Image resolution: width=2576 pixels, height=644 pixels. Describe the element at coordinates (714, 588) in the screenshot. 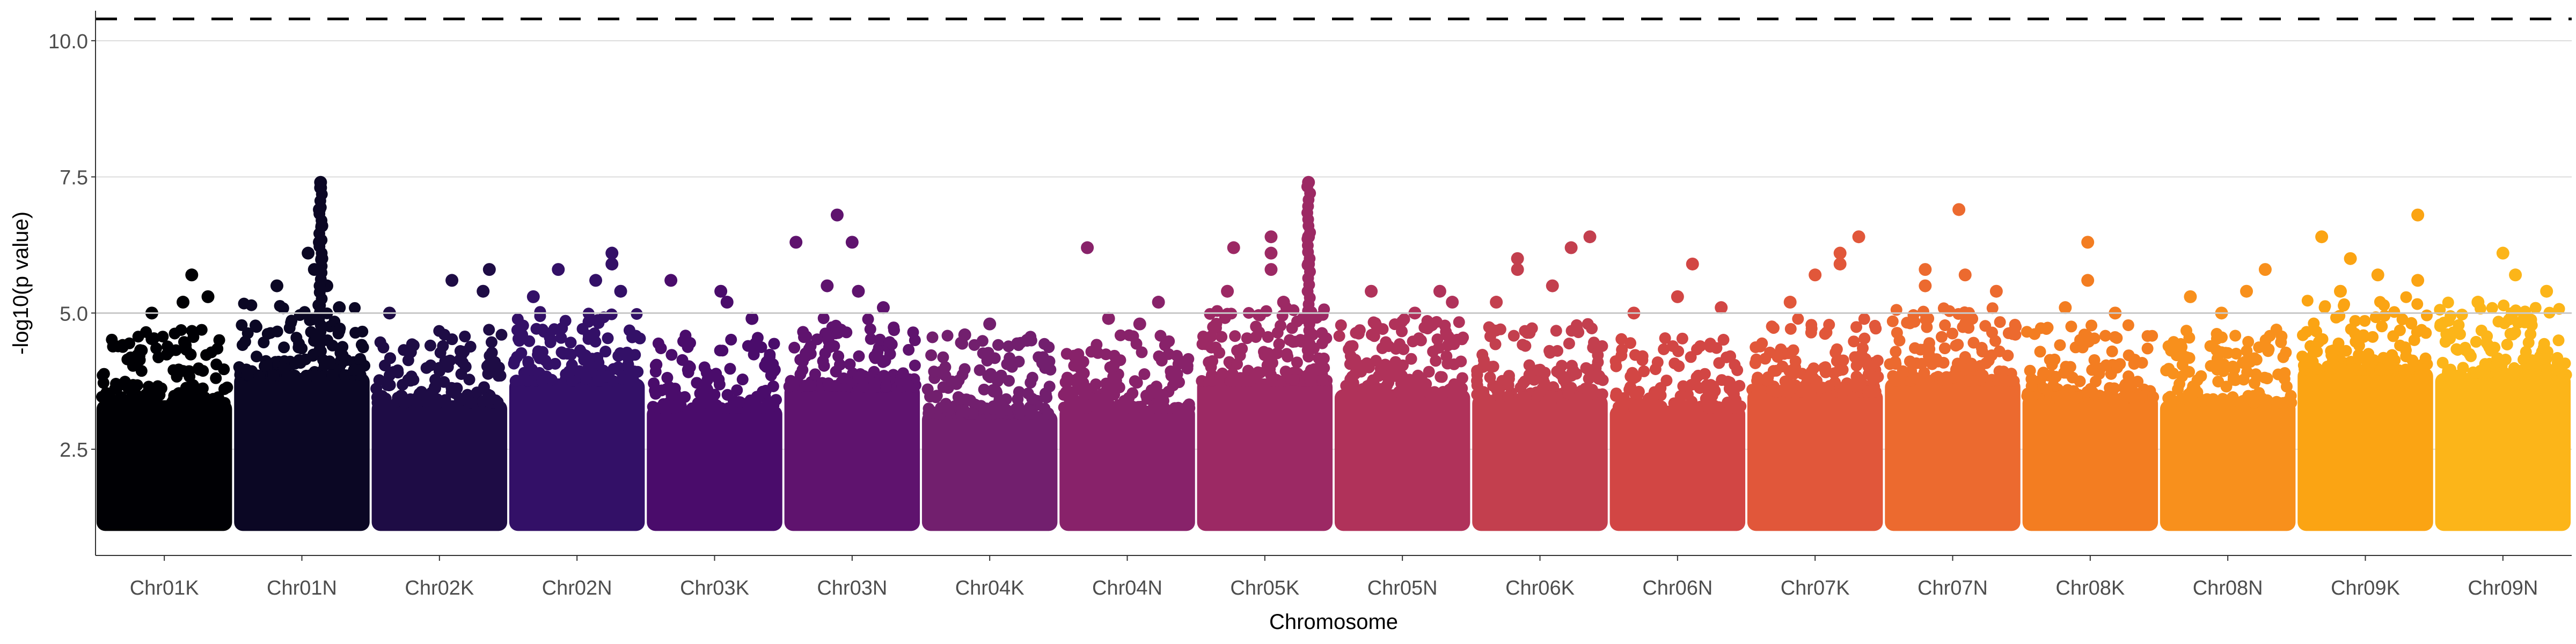

I see `x-tick-label: Chr03K` at that location.